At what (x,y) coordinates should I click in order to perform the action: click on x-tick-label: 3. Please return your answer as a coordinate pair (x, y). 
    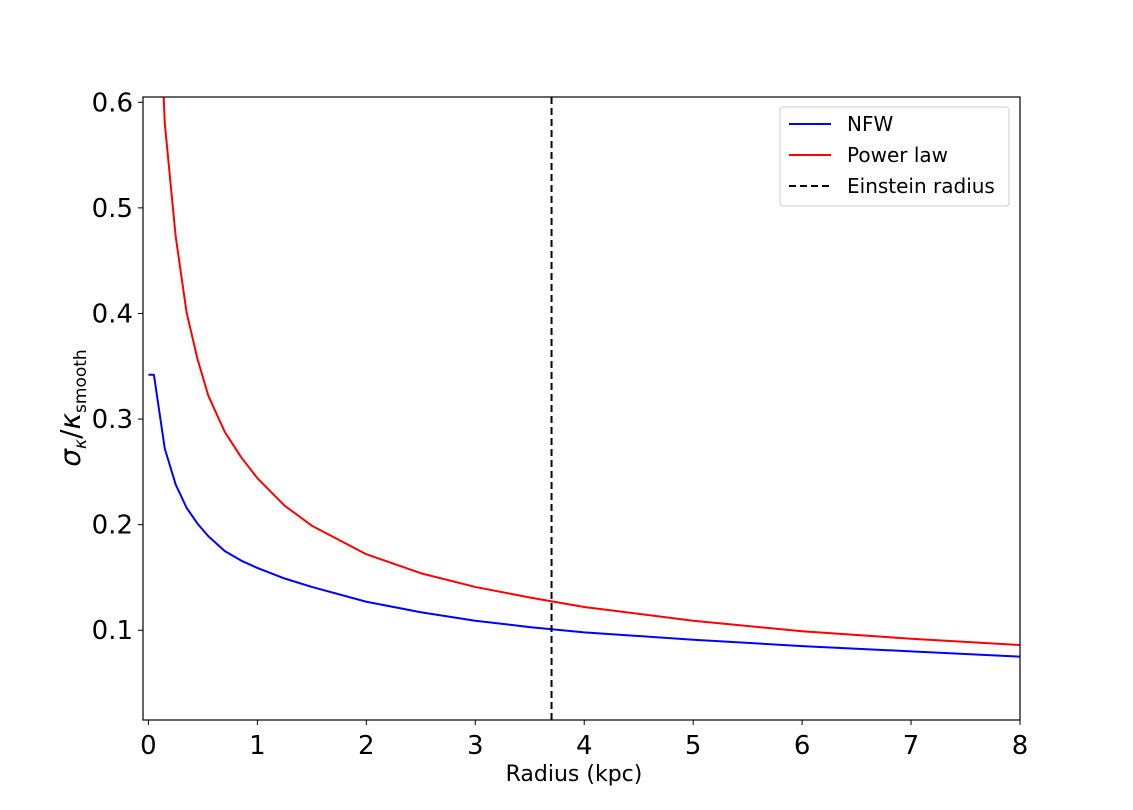
    Looking at the image, I should click on (475, 746).